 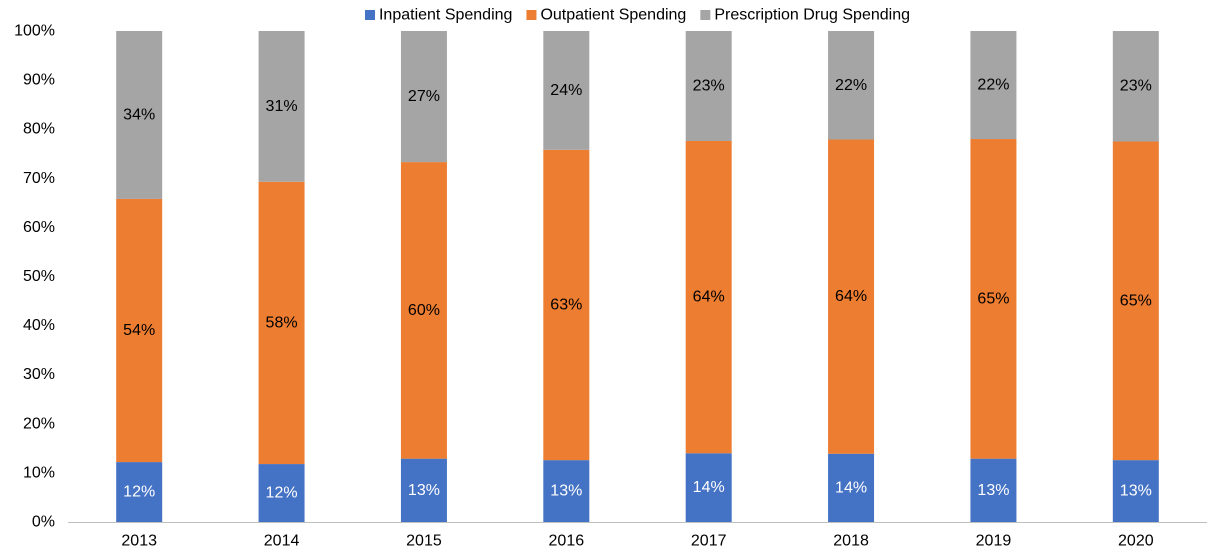 I want to click on data-label: 34%, so click(x=139, y=114).